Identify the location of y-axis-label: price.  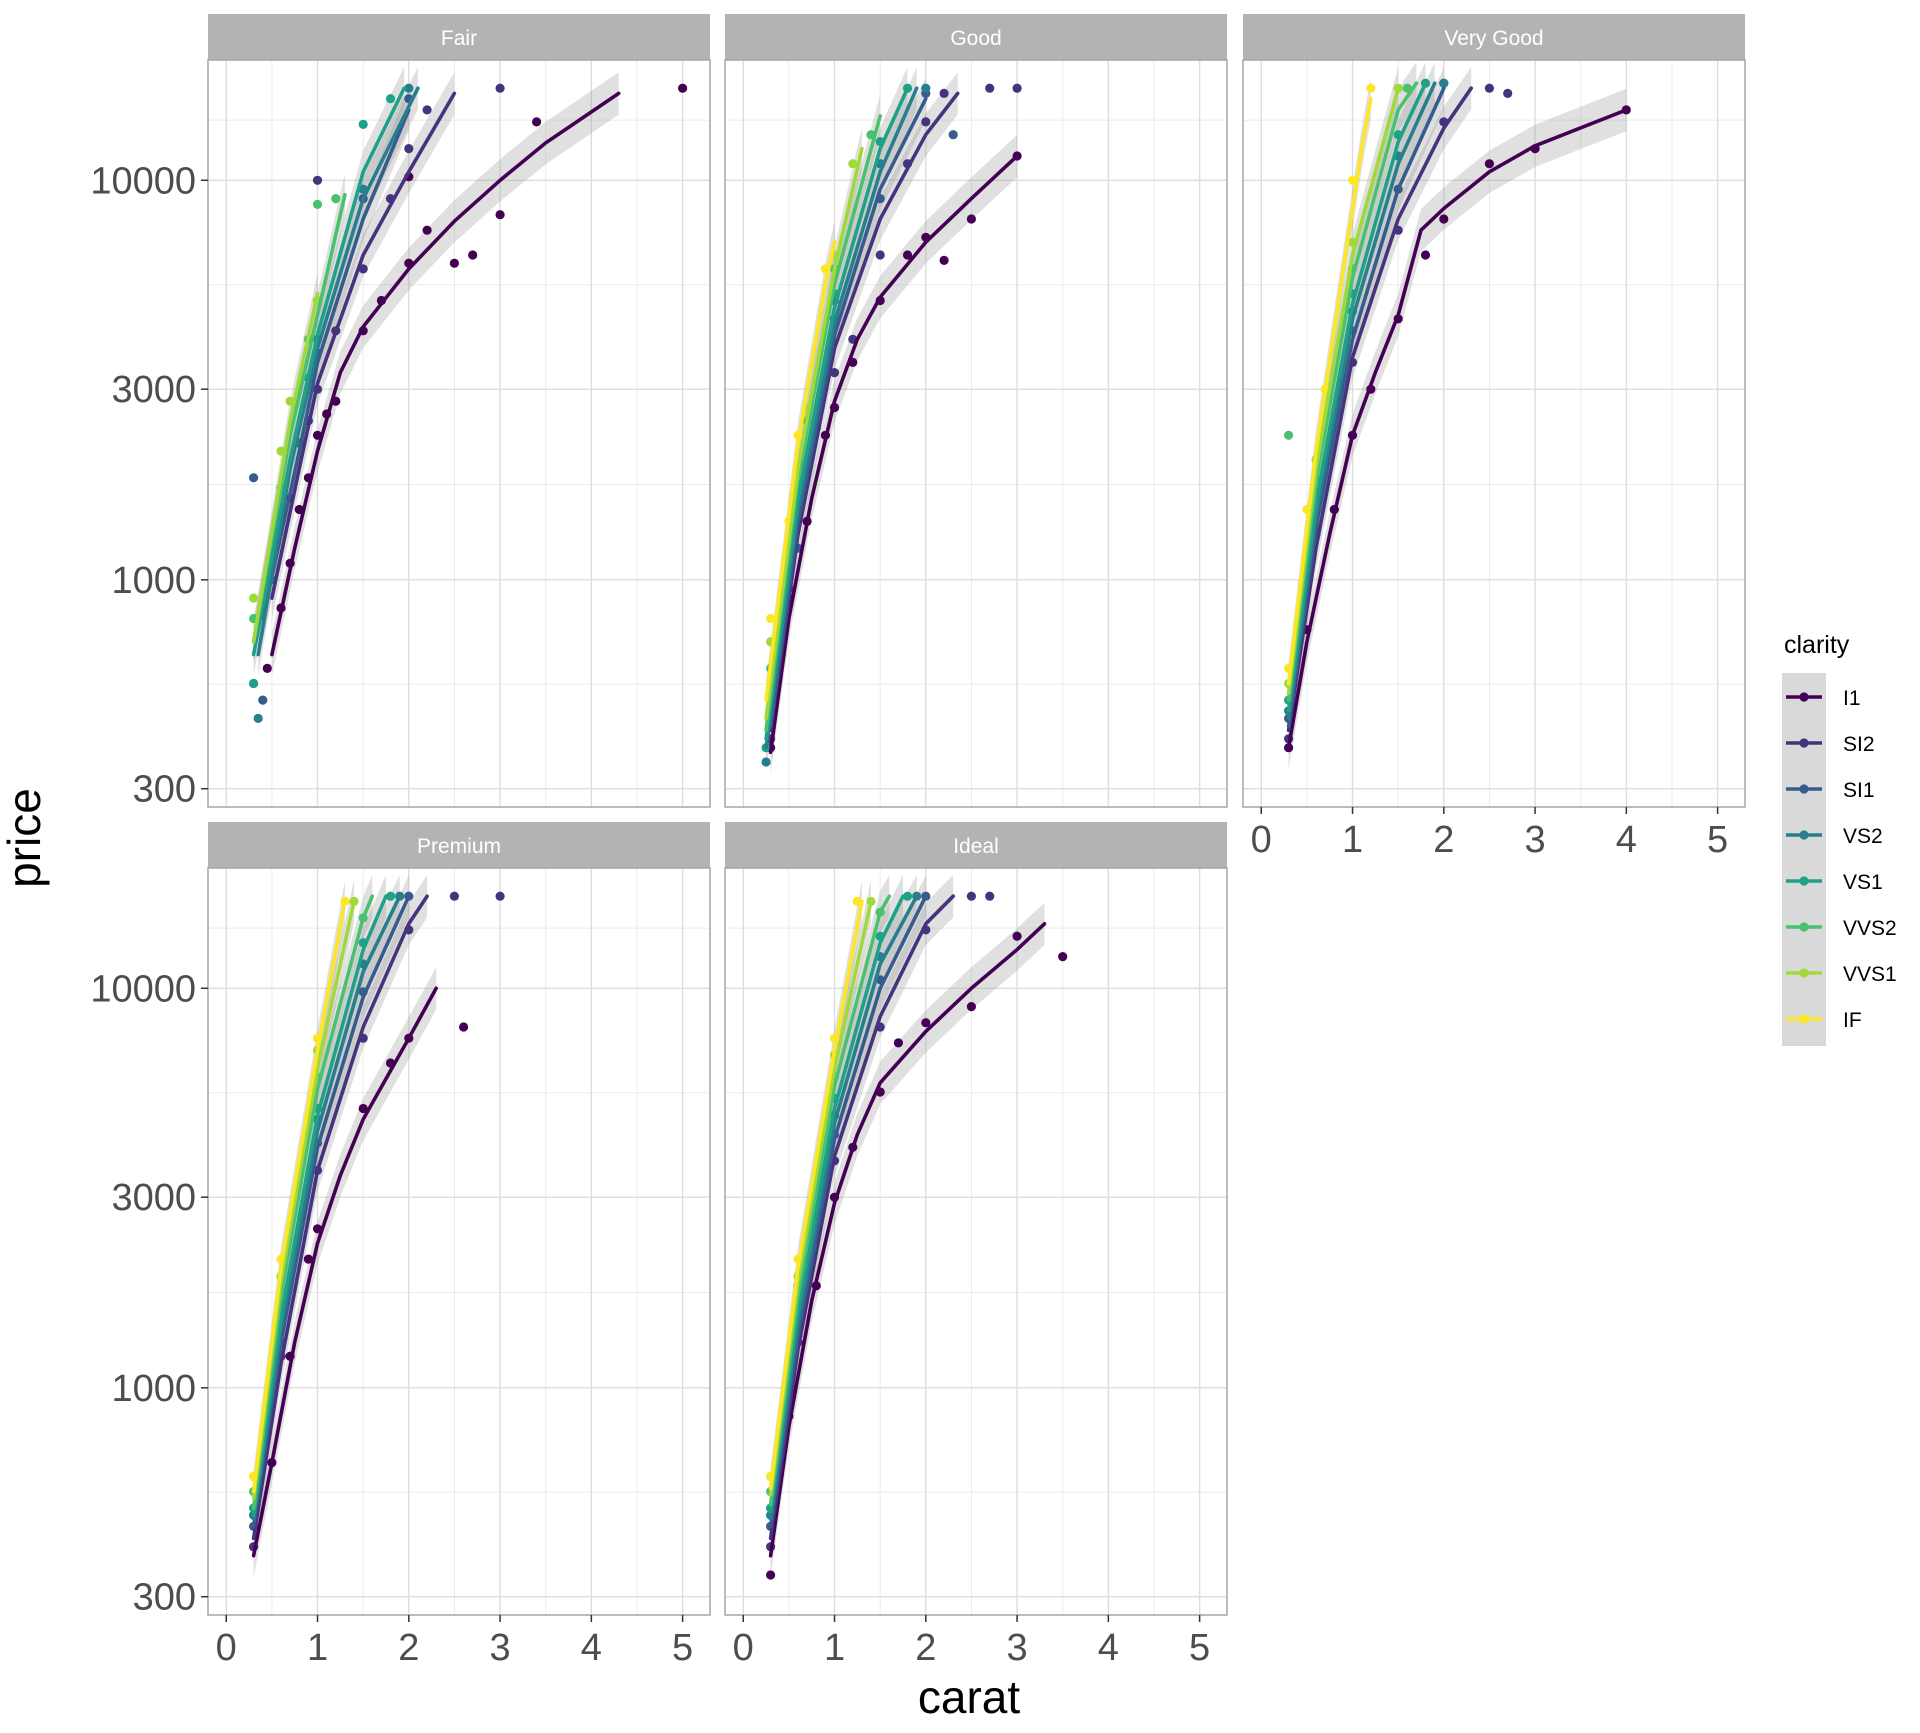
(25, 838).